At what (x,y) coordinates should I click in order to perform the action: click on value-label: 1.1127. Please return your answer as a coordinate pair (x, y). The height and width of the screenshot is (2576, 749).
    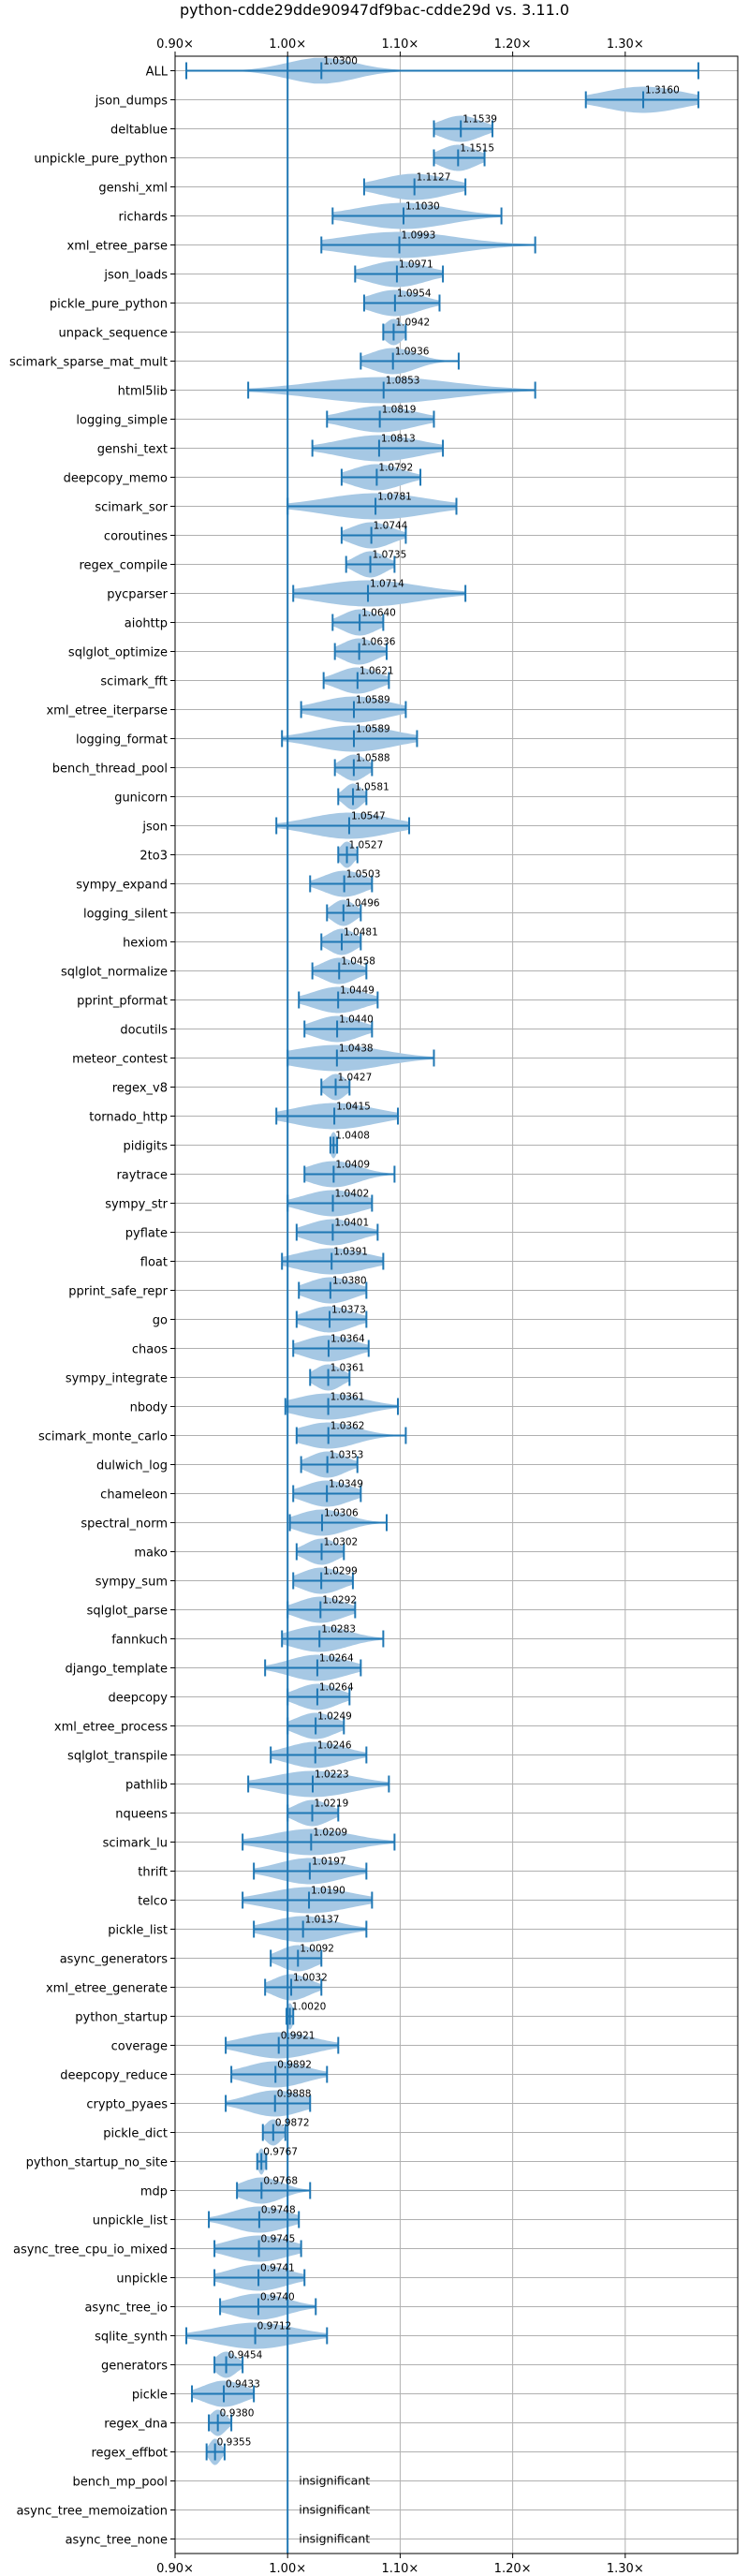
    Looking at the image, I should click on (434, 178).